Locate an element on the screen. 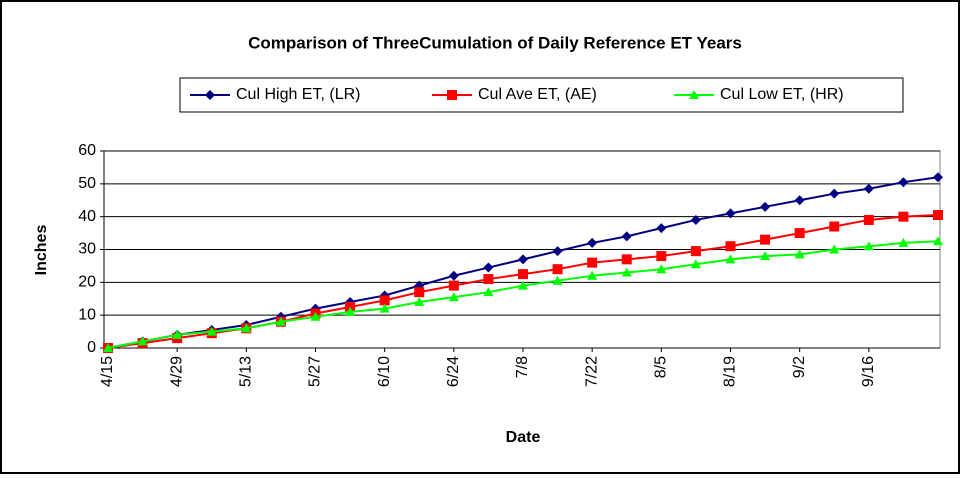 The image size is (960, 479). x-tick-label: 5/27 is located at coordinates (315, 371).